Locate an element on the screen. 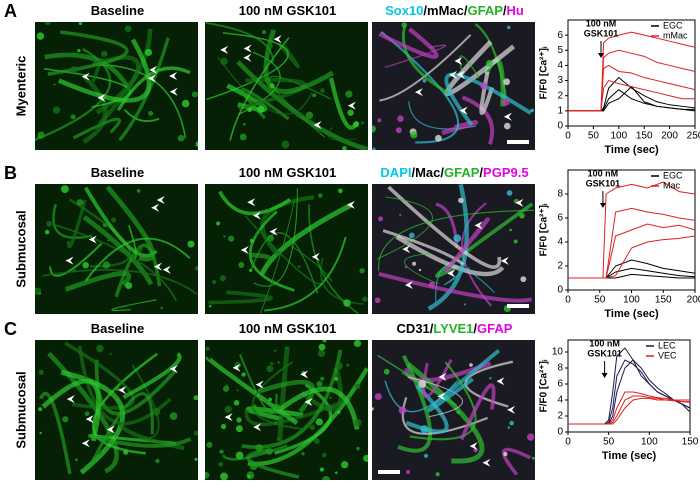 The width and height of the screenshot is (700, 481). texture is located at coordinates (116, 248).